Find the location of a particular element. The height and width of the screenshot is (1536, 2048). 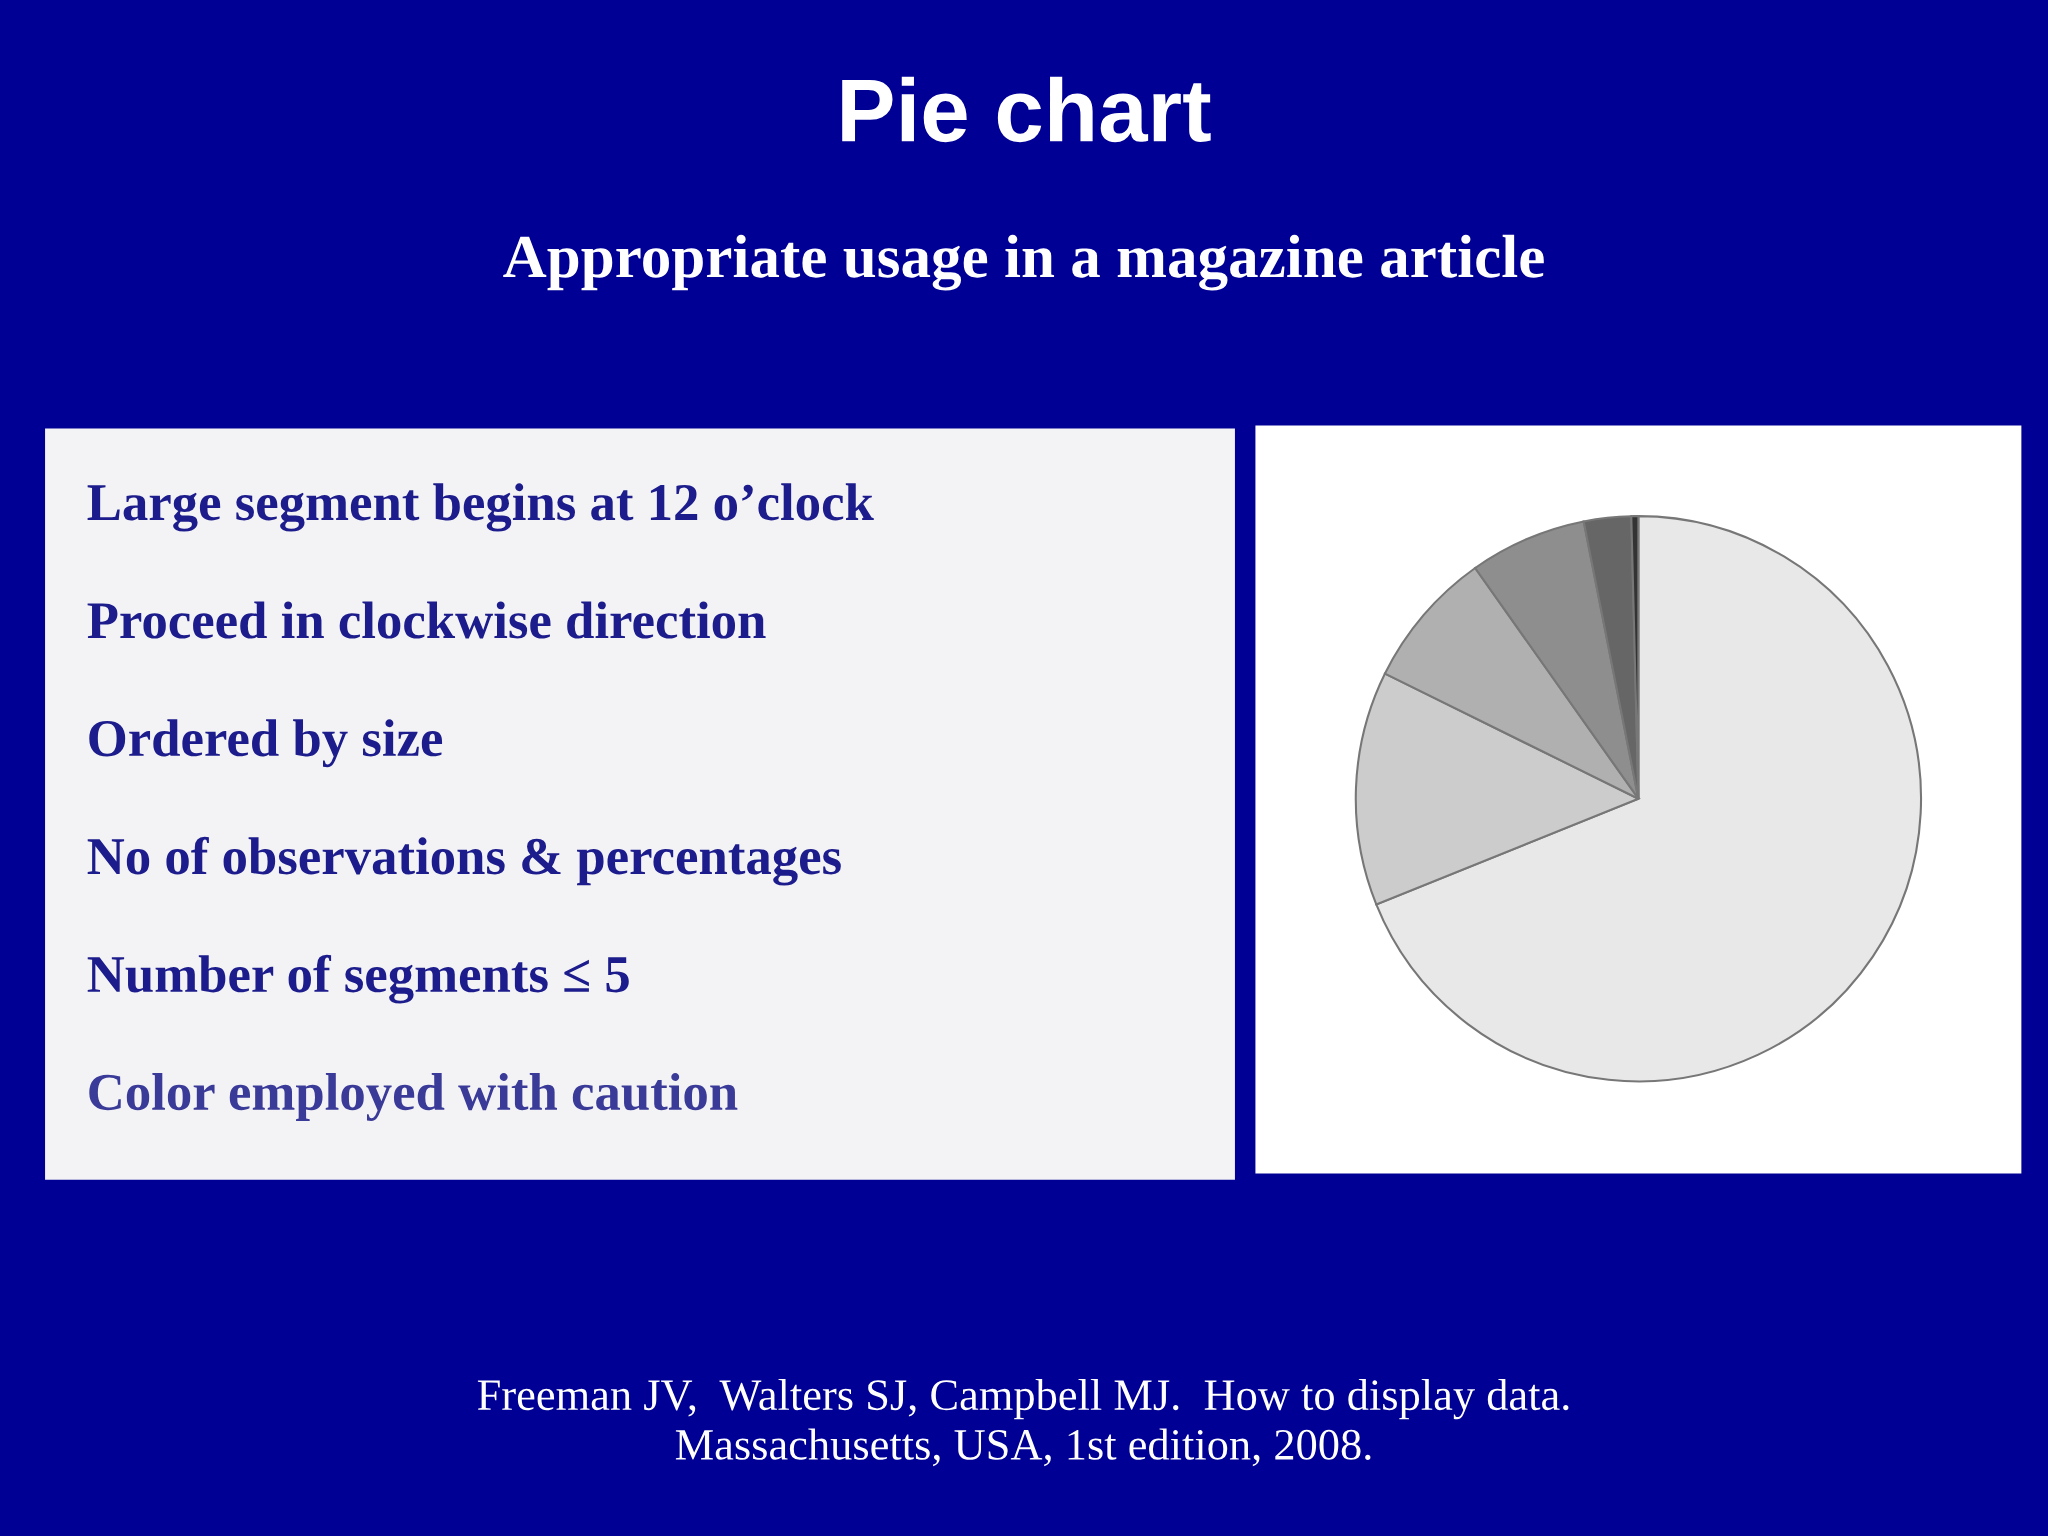

chart-subtitle: Appropriate usage in a magazine article is located at coordinates (1023, 262).